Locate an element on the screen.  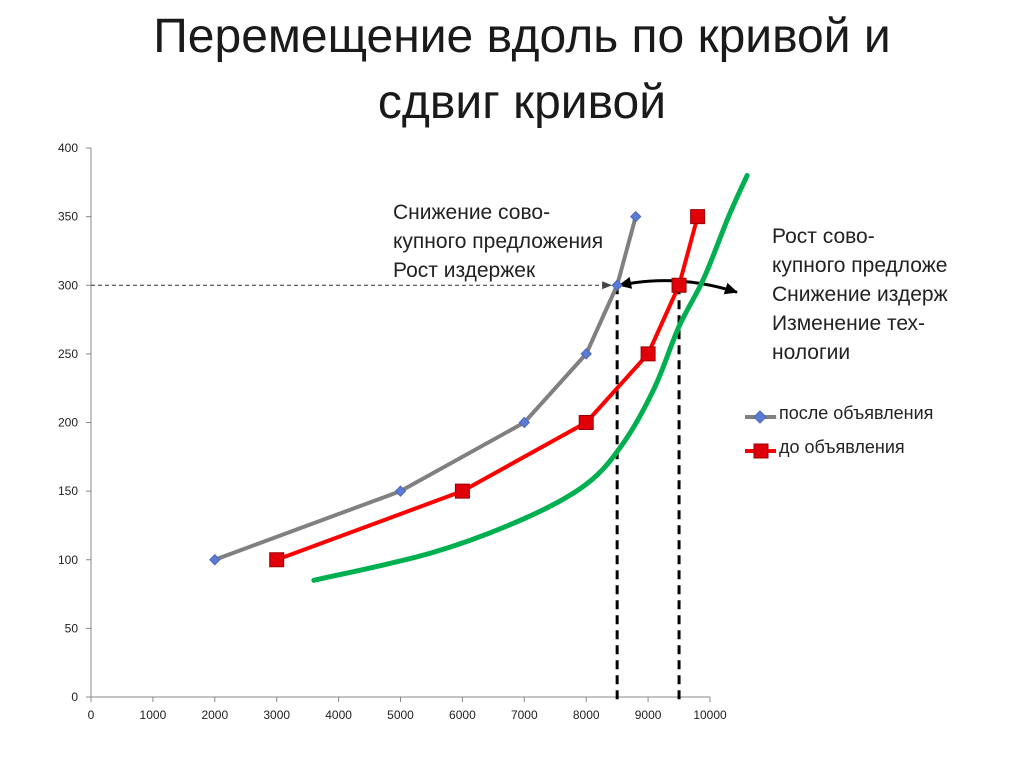
y-tick-label: 150 is located at coordinates (68, 491).